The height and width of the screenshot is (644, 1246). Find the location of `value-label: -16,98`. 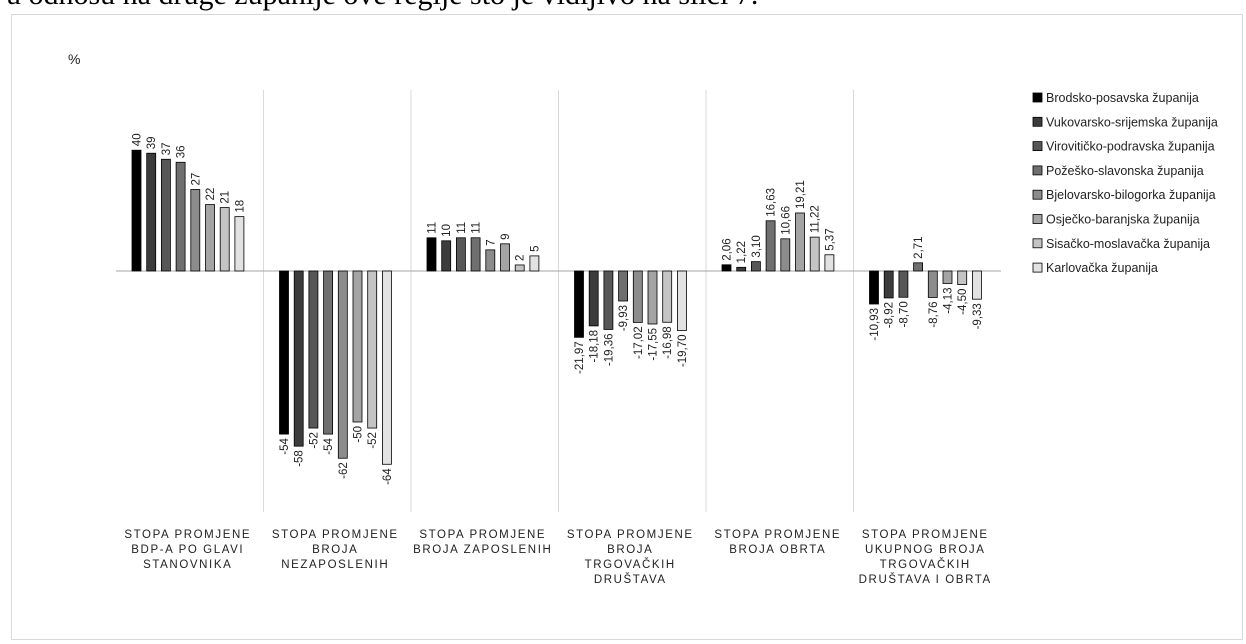

value-label: -16,98 is located at coordinates (668, 342).